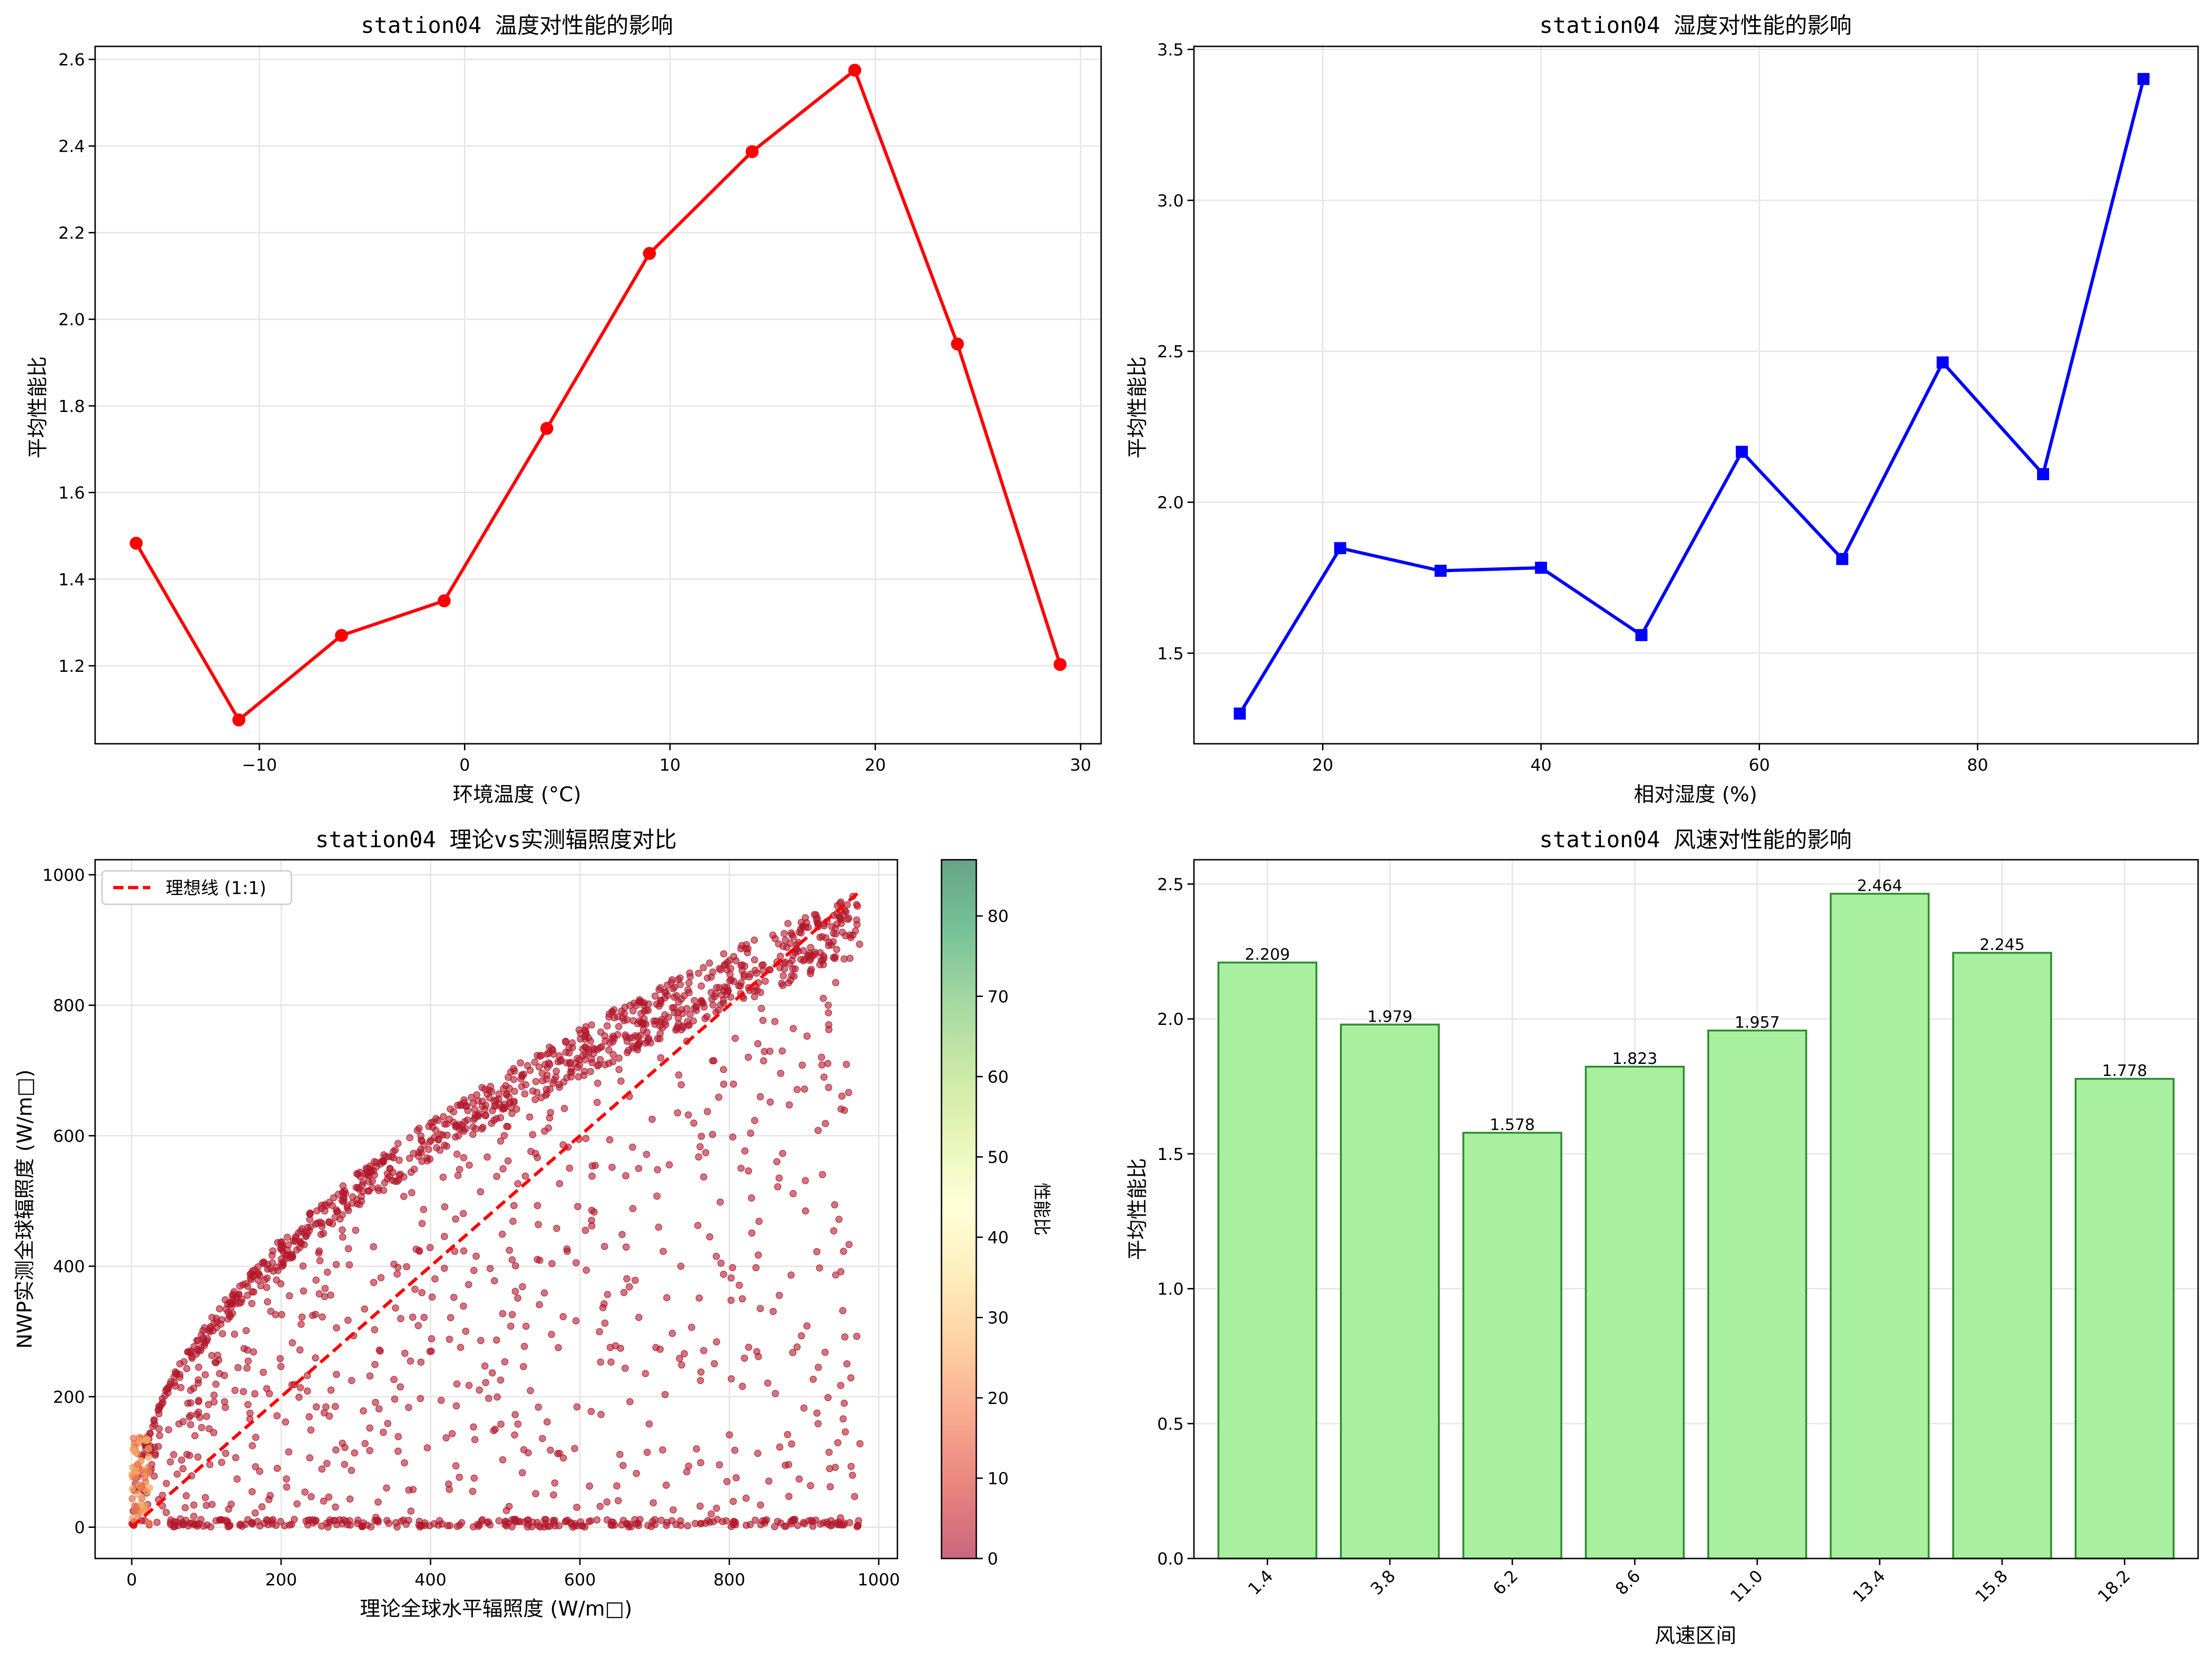  Describe the element at coordinates (71, 579) in the screenshot. I see `y-tick-label: 1.4` at that location.